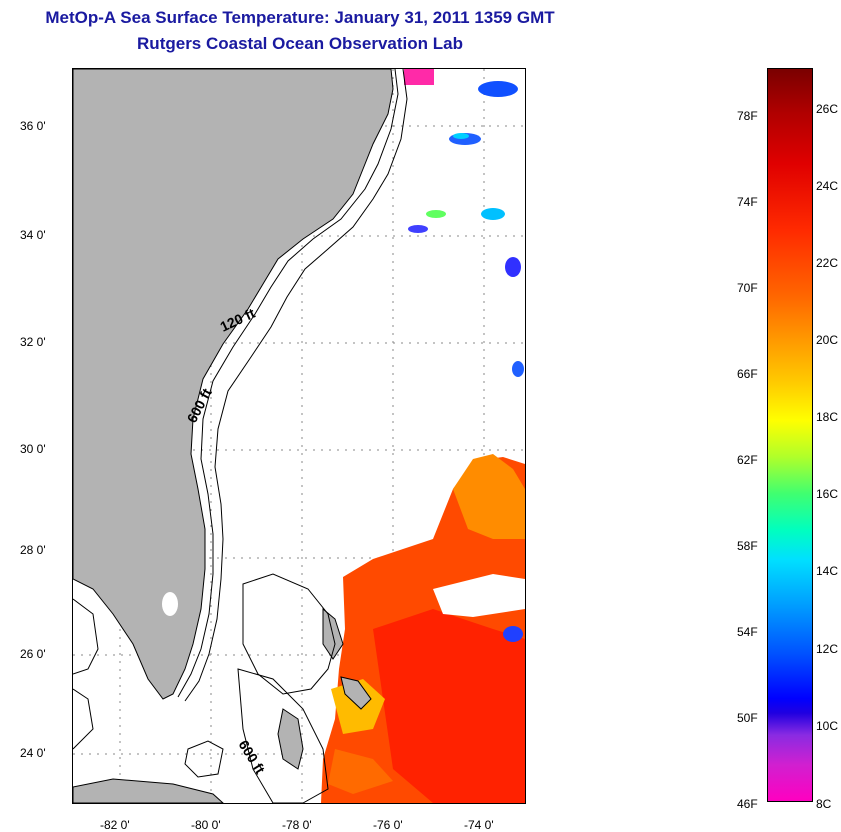 This screenshot has height=832, width=841. Describe the element at coordinates (747, 546) in the screenshot. I see `colorbar-label-f: 58F` at that location.